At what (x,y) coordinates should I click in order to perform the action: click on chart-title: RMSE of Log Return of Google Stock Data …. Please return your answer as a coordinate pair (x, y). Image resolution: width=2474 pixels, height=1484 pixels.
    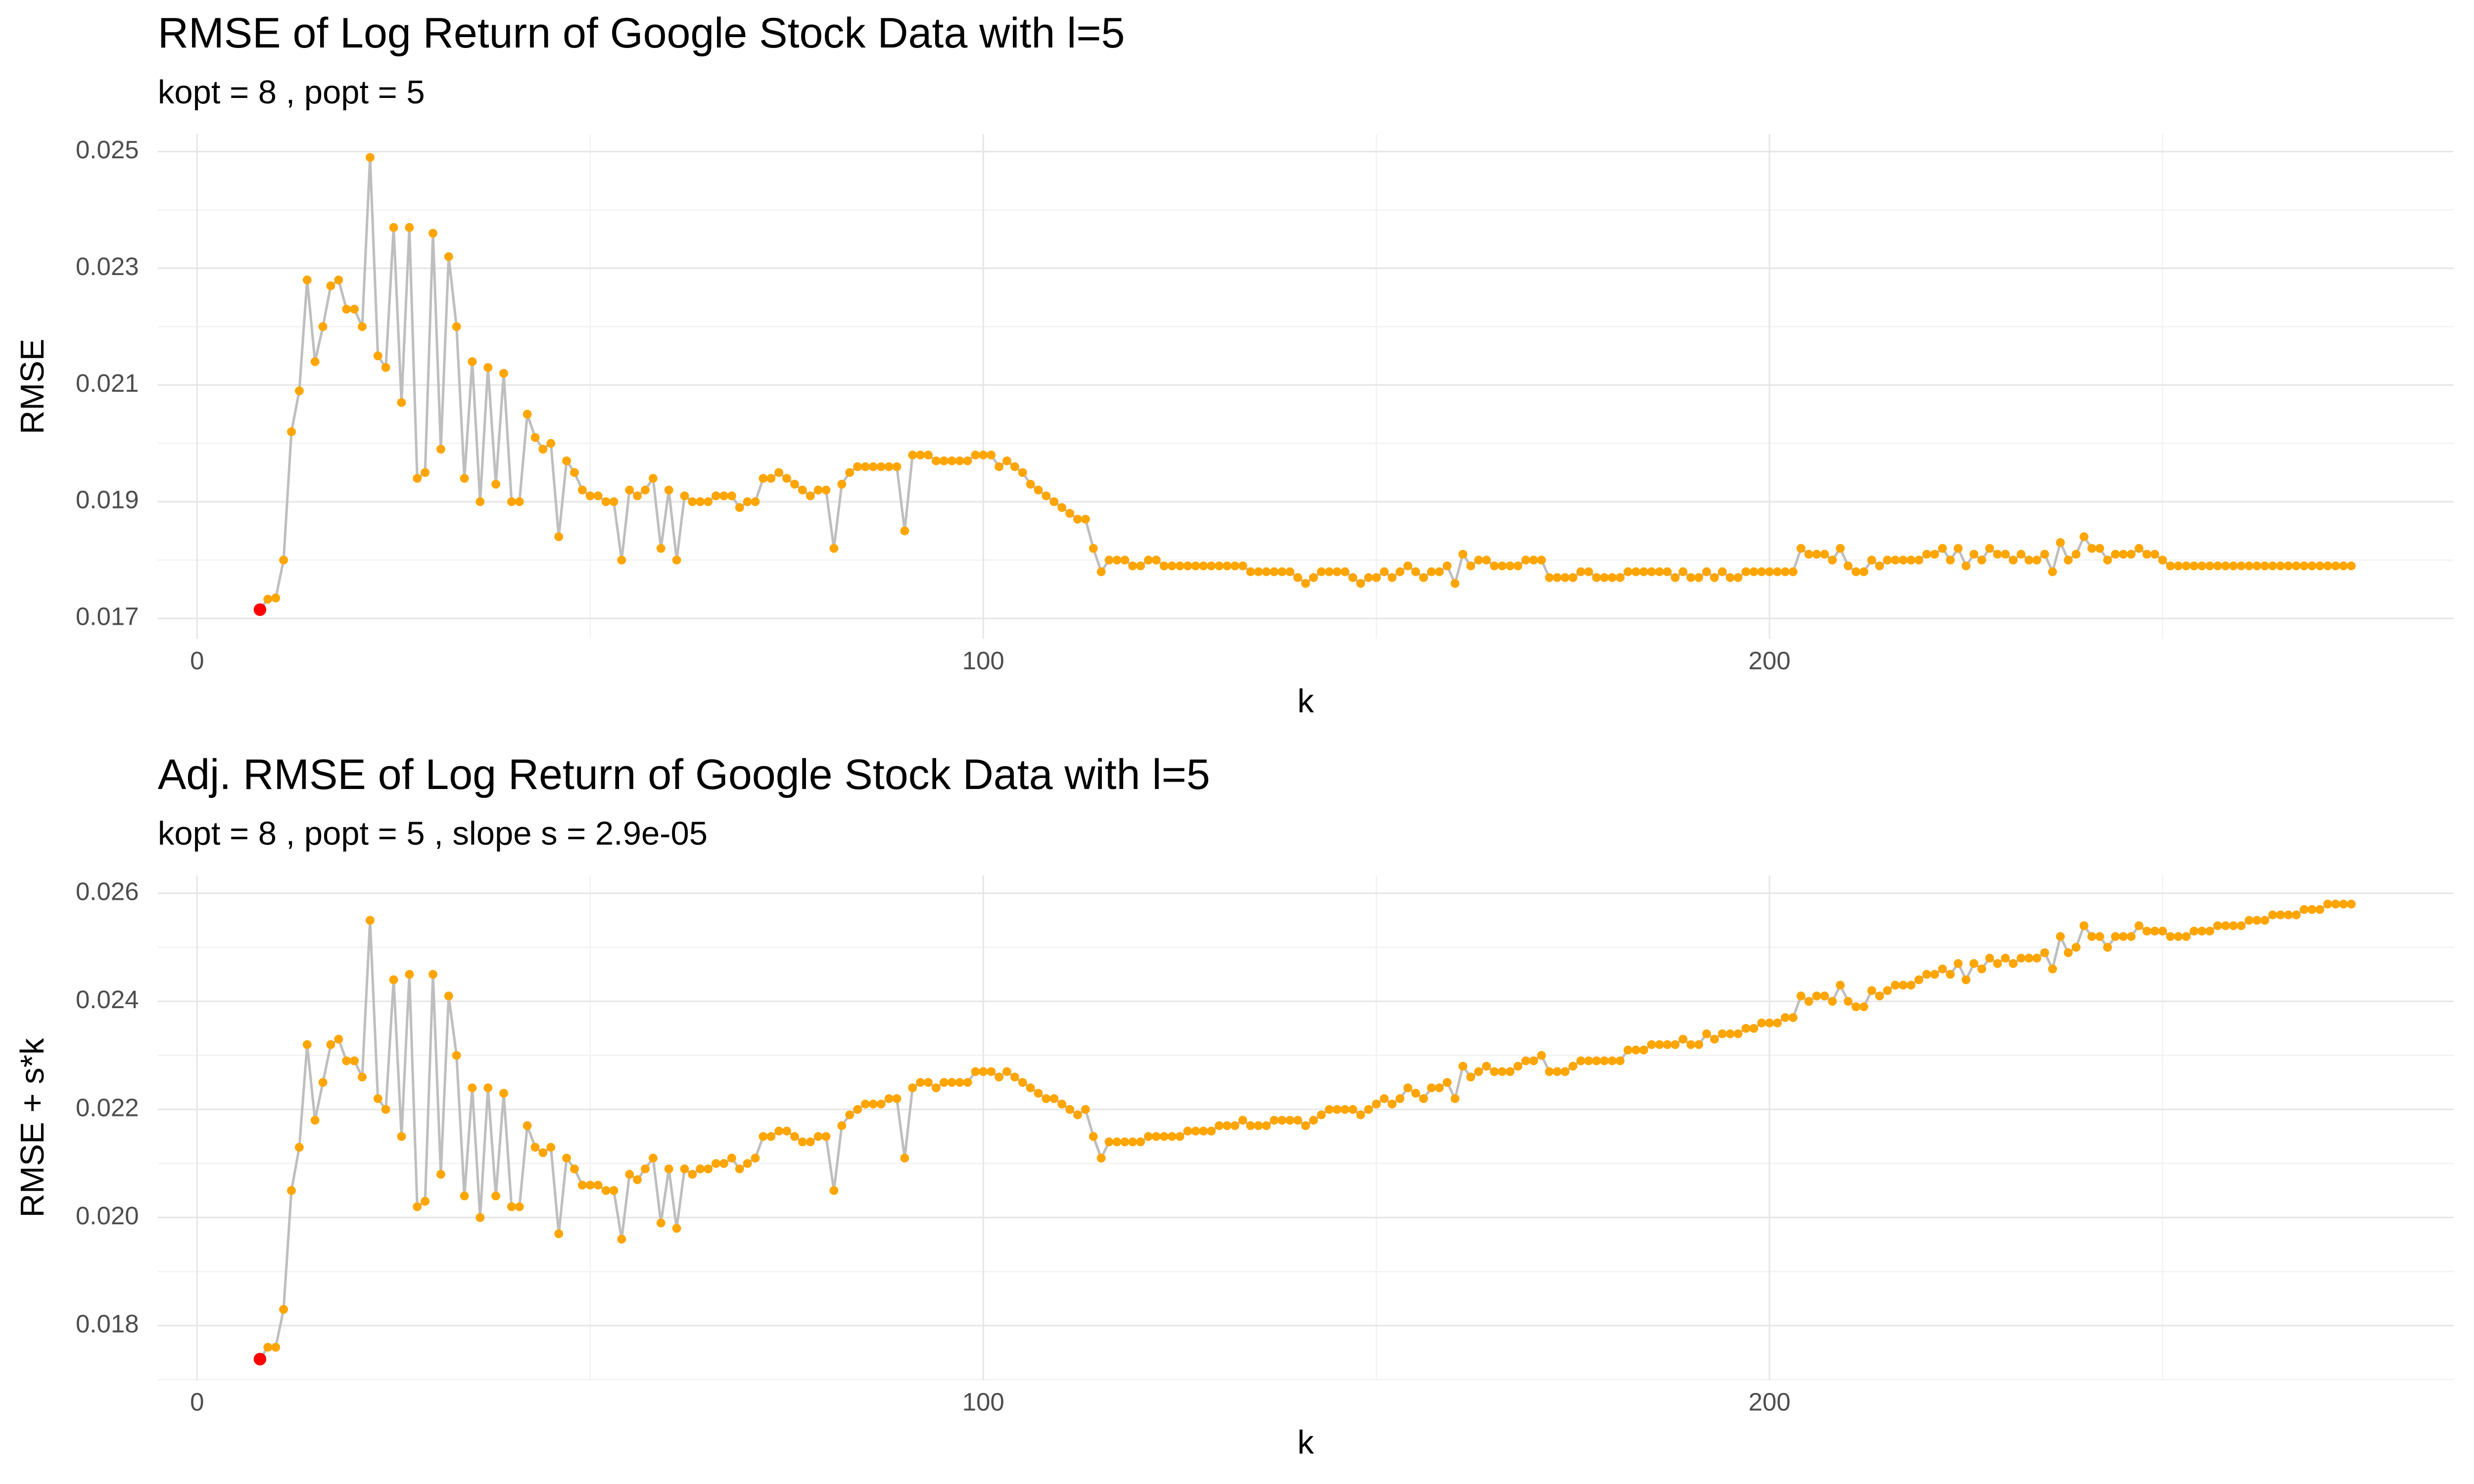
    Looking at the image, I should click on (642, 33).